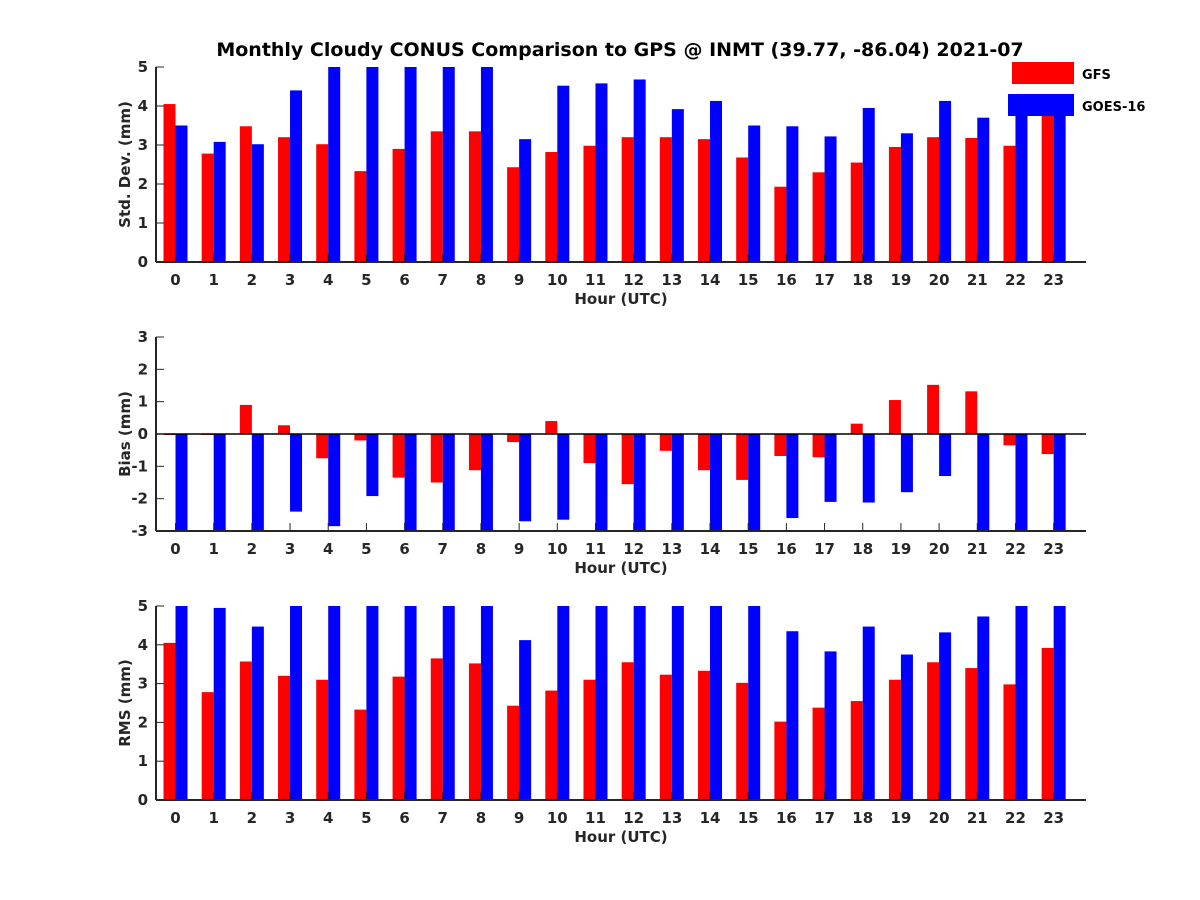 This screenshot has height=900, width=1200. What do you see at coordinates (519, 818) in the screenshot?
I see `rms-xtick-label: 9` at bounding box center [519, 818].